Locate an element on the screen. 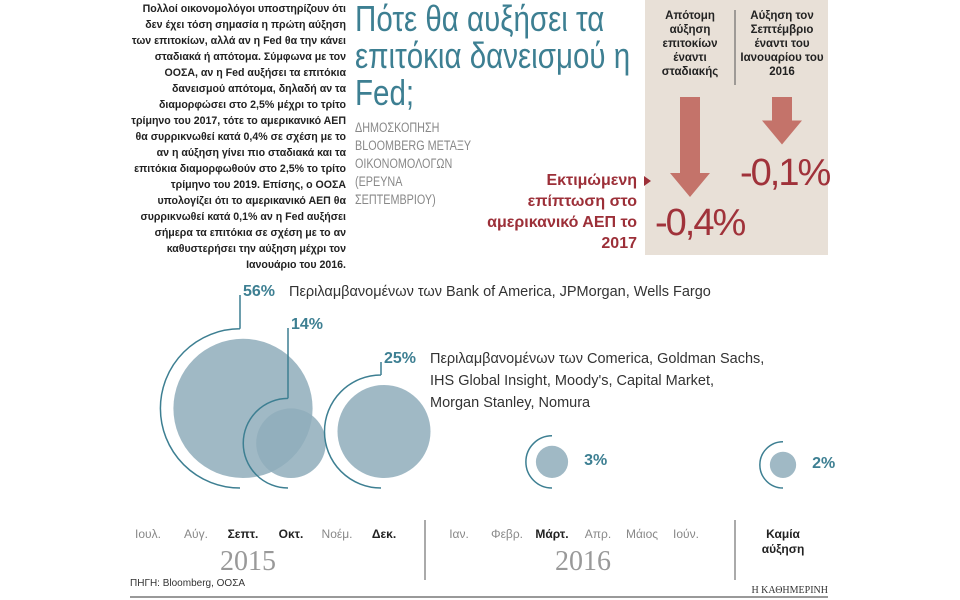 The height and width of the screenshot is (600, 960). x-tick-label: Απρ. is located at coordinates (598, 534).